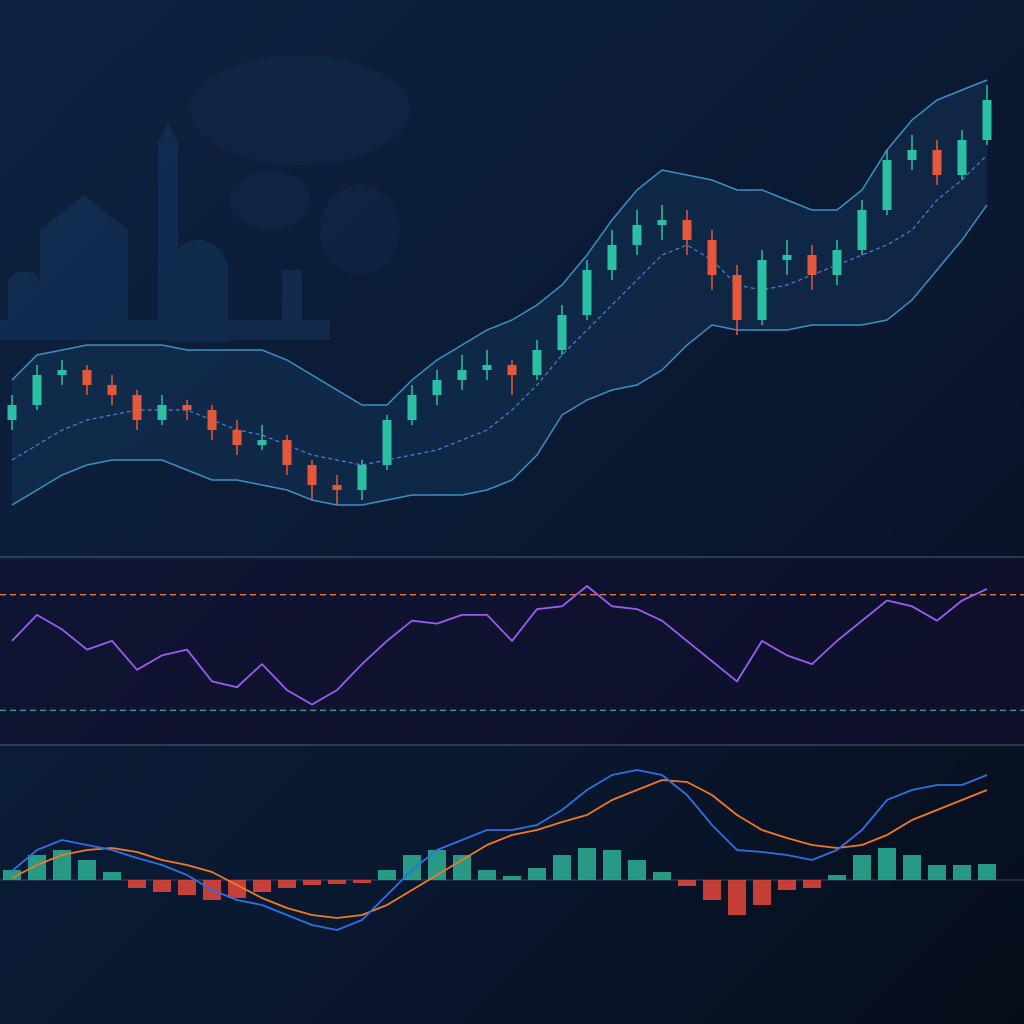 The image size is (1024, 1024). What do you see at coordinates (165, 231) in the screenshot?
I see `skyline-decoration` at bounding box center [165, 231].